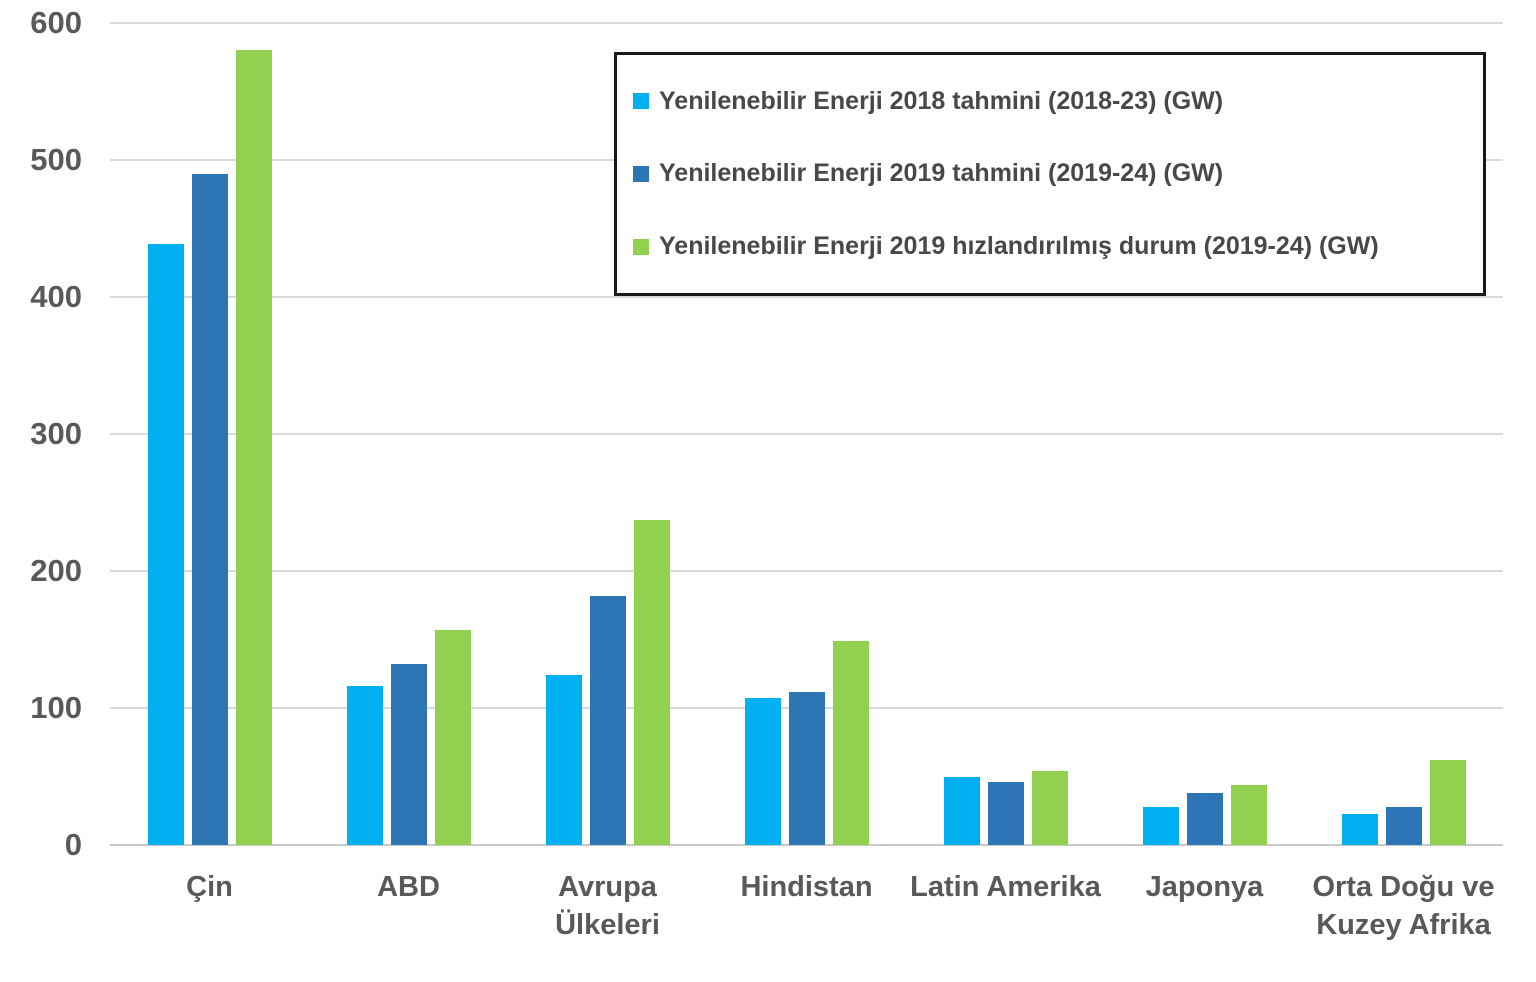  I want to click on bar-series1-ABD, so click(364, 765).